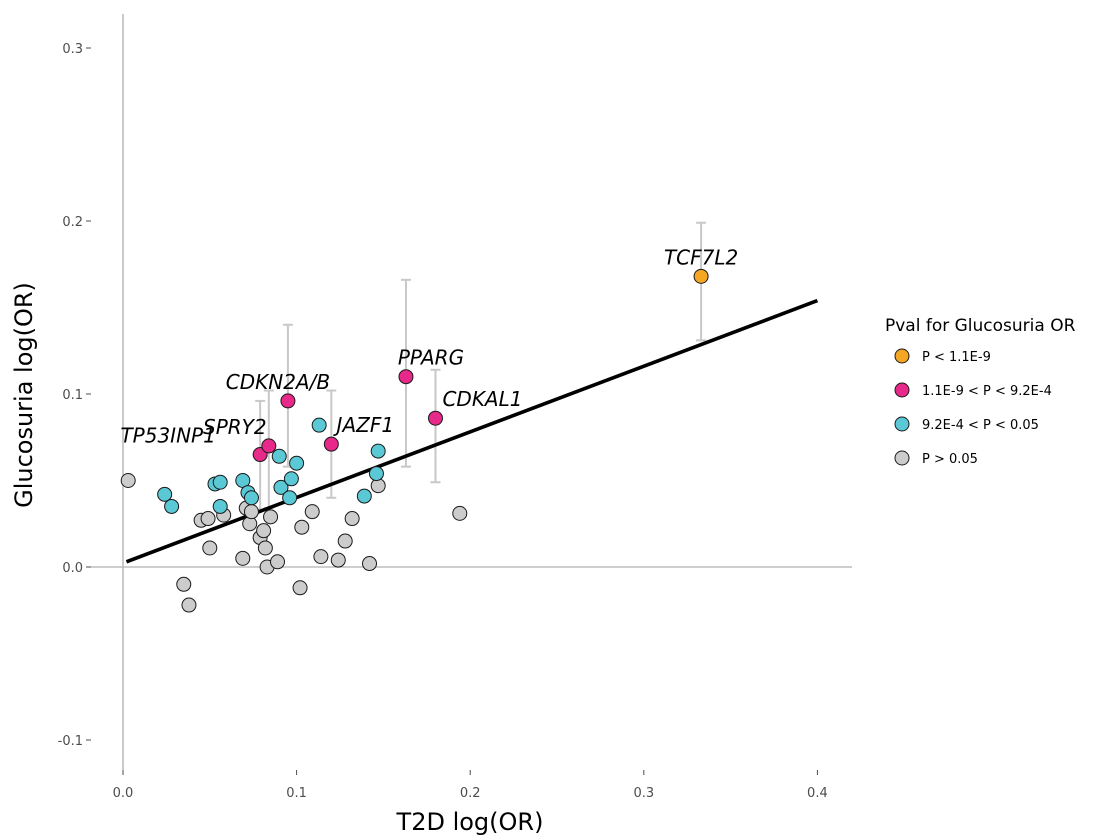 The height and width of the screenshot is (835, 1103). What do you see at coordinates (950, 459) in the screenshot?
I see `legend-label: P > 0.05` at bounding box center [950, 459].